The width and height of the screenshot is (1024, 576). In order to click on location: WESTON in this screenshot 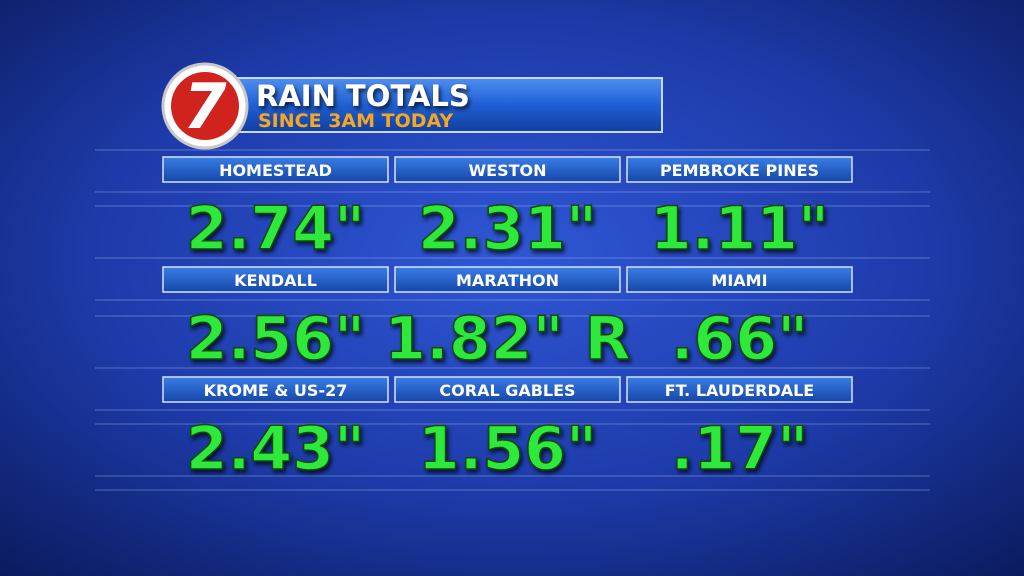, I will do `click(507, 170)`.